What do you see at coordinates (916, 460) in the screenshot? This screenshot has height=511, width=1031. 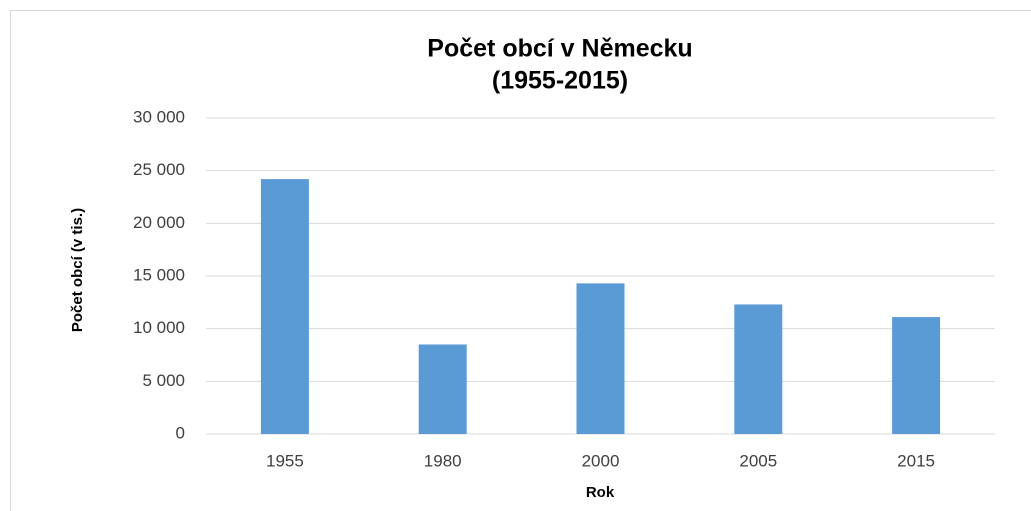 I see `x-tick-label: 2015` at bounding box center [916, 460].